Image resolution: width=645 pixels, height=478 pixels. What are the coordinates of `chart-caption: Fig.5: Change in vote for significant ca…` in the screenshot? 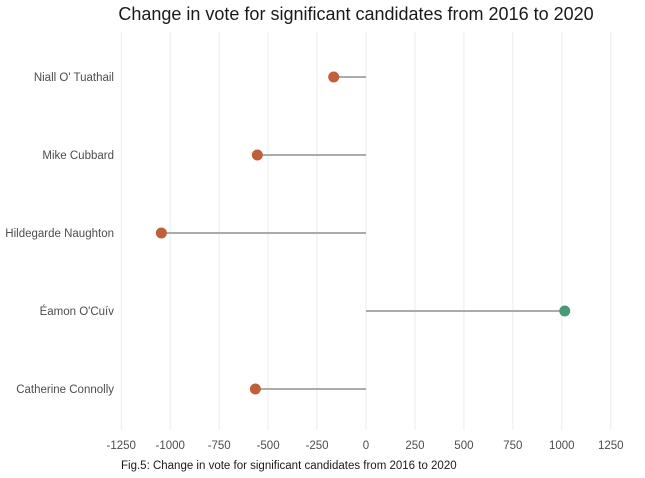 It's located at (289, 466).